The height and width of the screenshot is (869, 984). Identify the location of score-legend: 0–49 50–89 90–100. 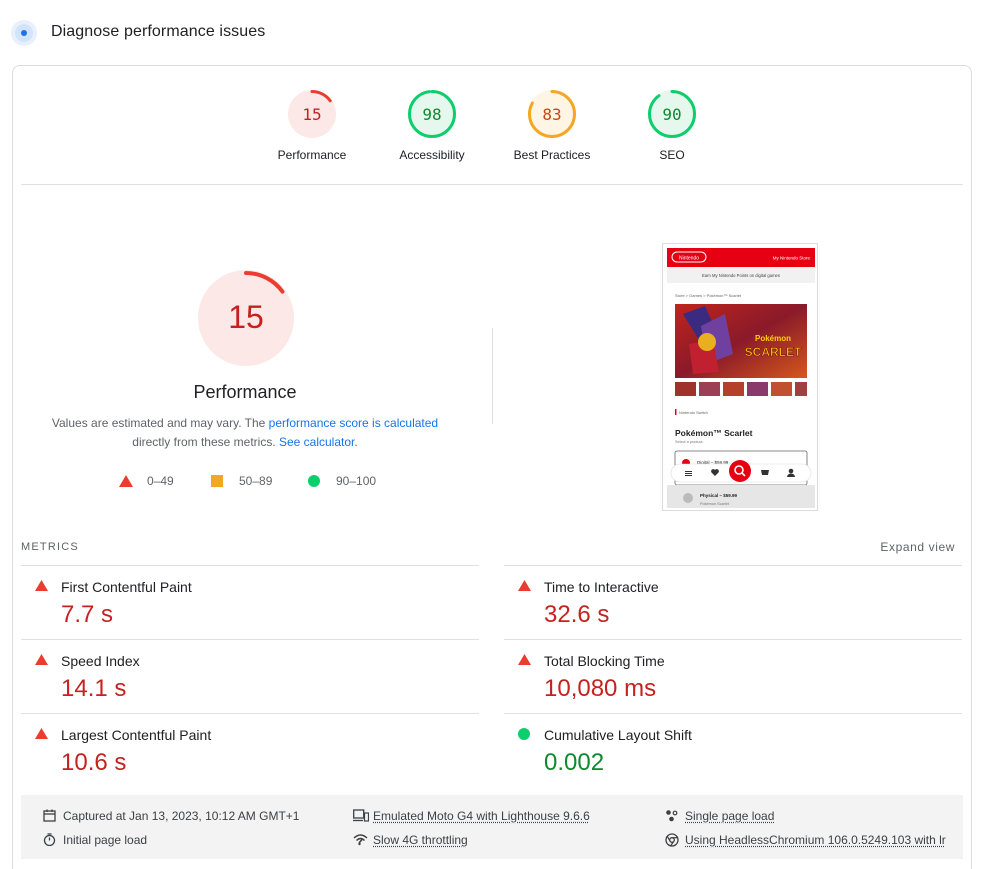
(269, 481).